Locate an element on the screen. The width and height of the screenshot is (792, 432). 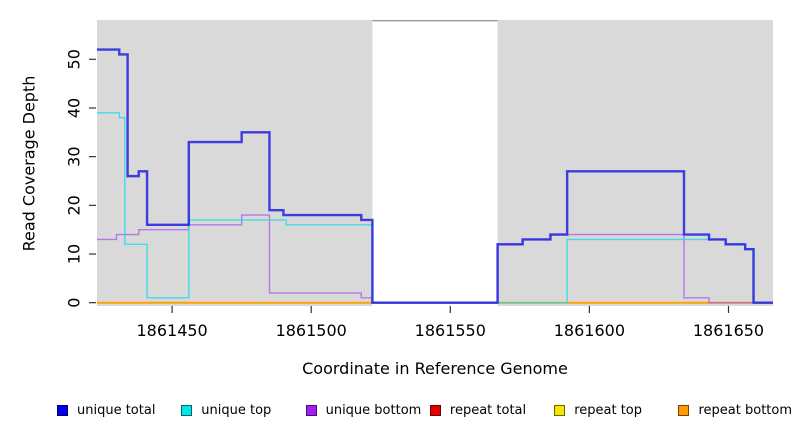
repeat-total-swatch-icon is located at coordinates (435, 410).